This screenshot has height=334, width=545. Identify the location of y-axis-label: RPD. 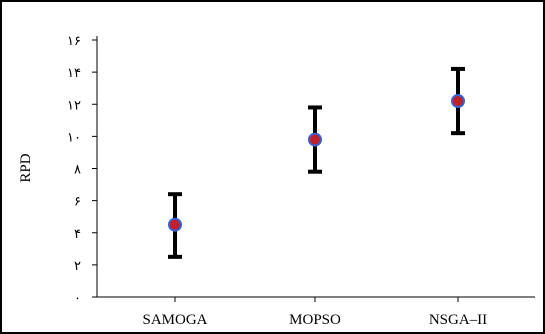
(26, 167).